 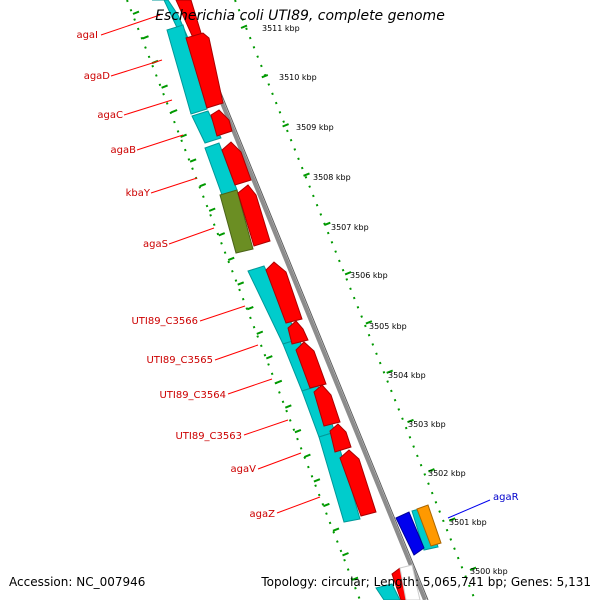 What do you see at coordinates (462, 582) in the screenshot?
I see `length-value: 5,065,741 bp` at bounding box center [462, 582].